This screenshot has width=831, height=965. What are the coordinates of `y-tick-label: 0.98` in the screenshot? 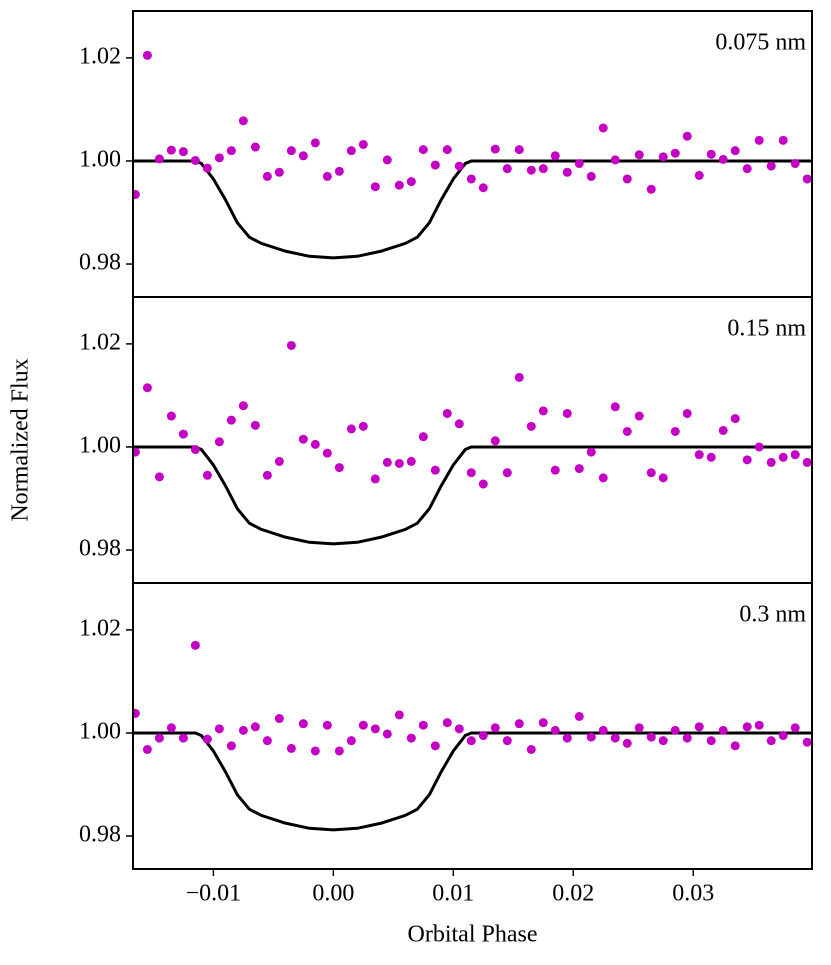 It's located at (100, 549).